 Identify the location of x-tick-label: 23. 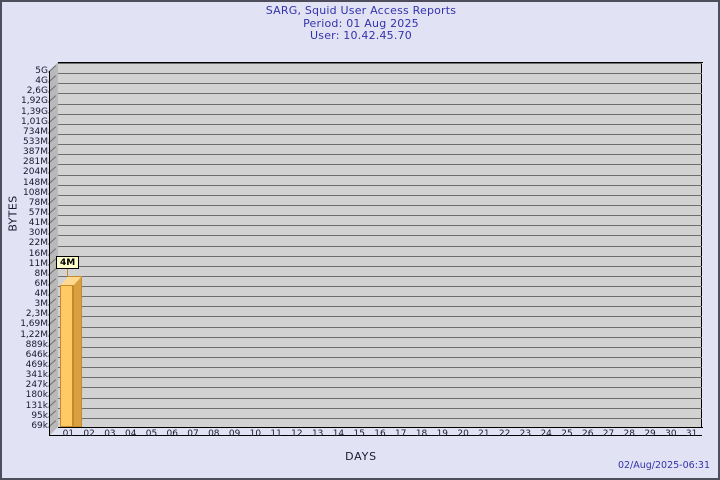
(525, 434).